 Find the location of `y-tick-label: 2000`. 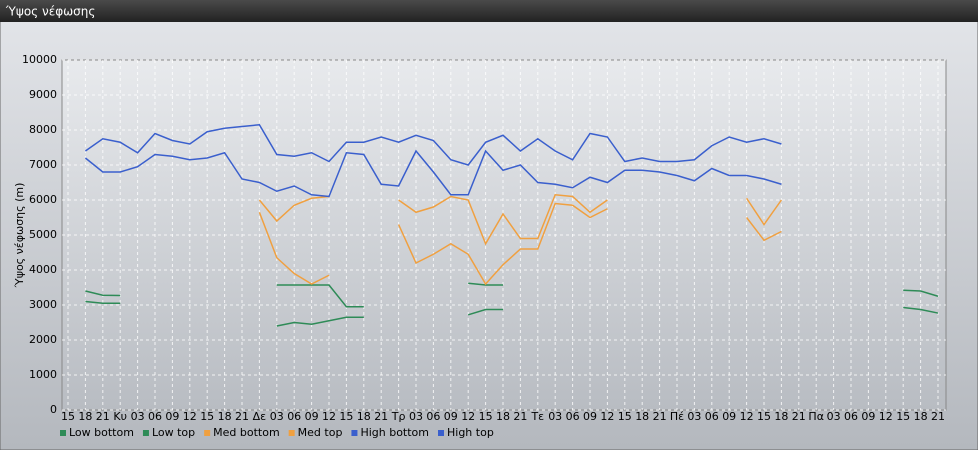

y-tick-label: 2000 is located at coordinates (43, 339).